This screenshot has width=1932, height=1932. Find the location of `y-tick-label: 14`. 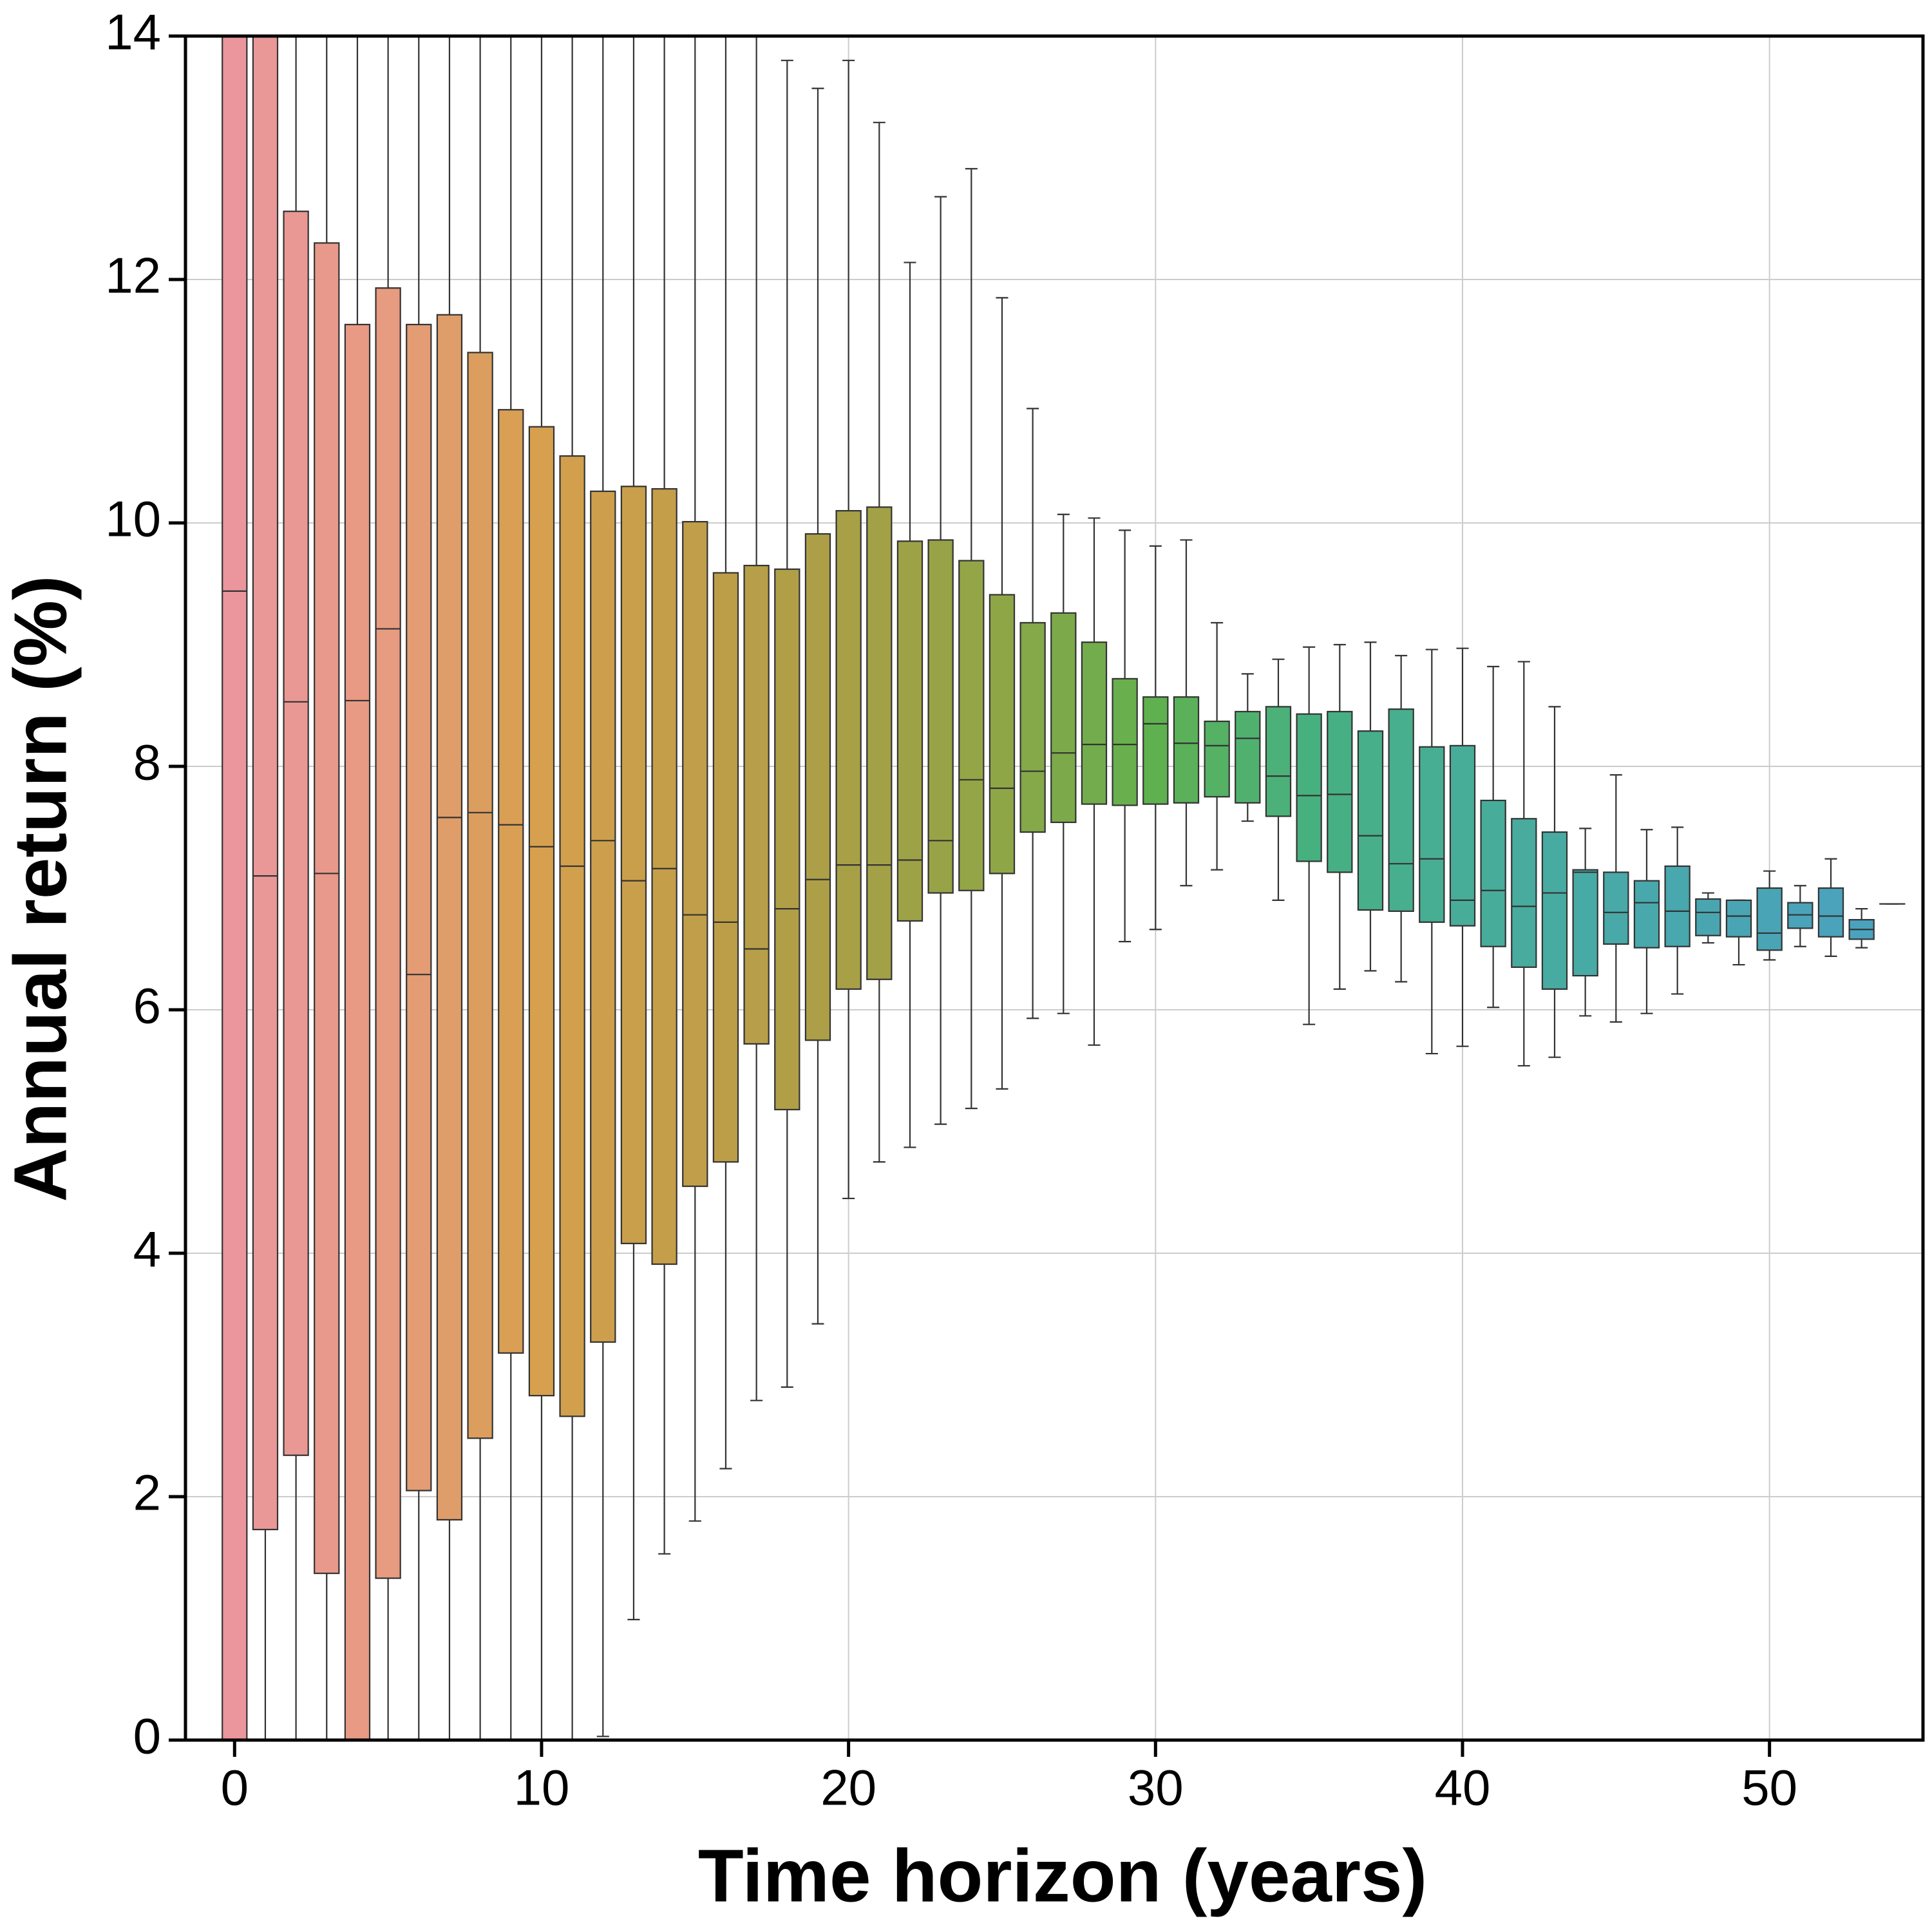

y-tick-label: 14 is located at coordinates (133, 32).